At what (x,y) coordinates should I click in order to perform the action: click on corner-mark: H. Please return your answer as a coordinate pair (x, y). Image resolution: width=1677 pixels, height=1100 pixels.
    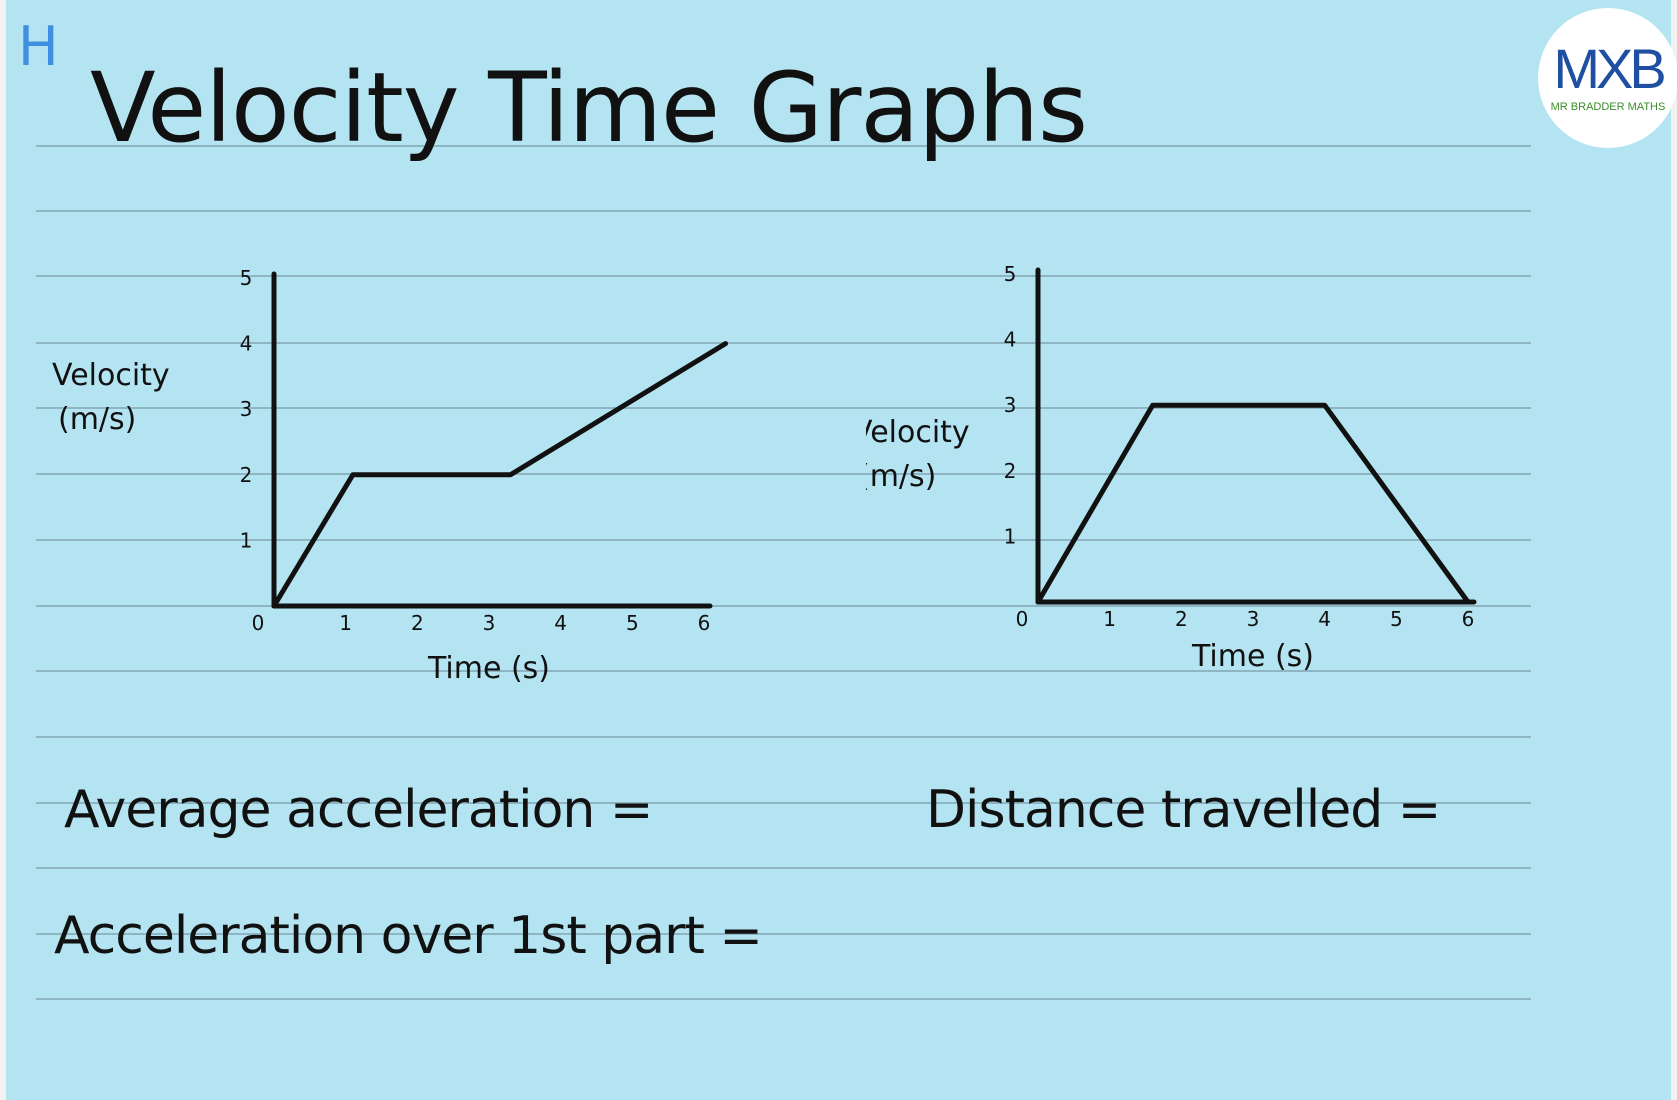
    Looking at the image, I should click on (38, 46).